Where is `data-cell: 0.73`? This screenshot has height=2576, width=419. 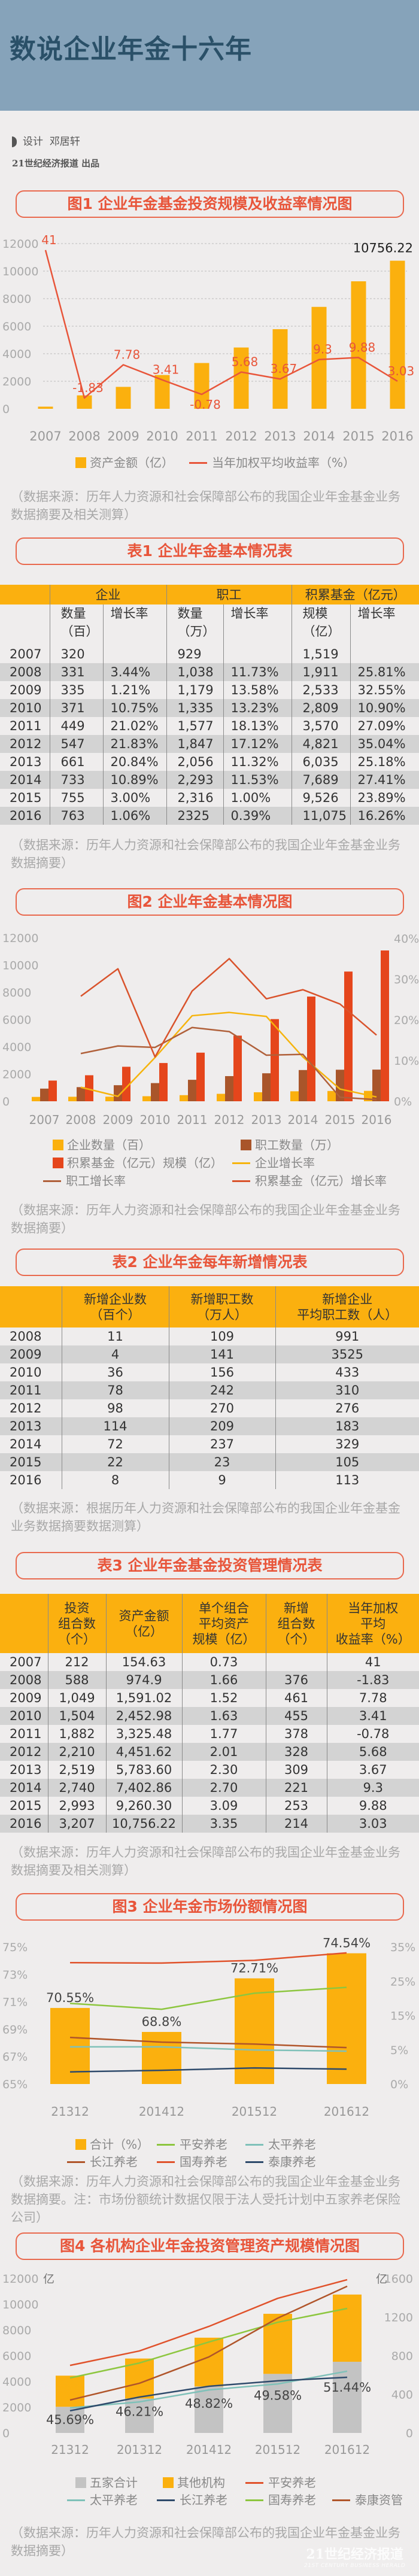 data-cell: 0.73 is located at coordinates (223, 1662).